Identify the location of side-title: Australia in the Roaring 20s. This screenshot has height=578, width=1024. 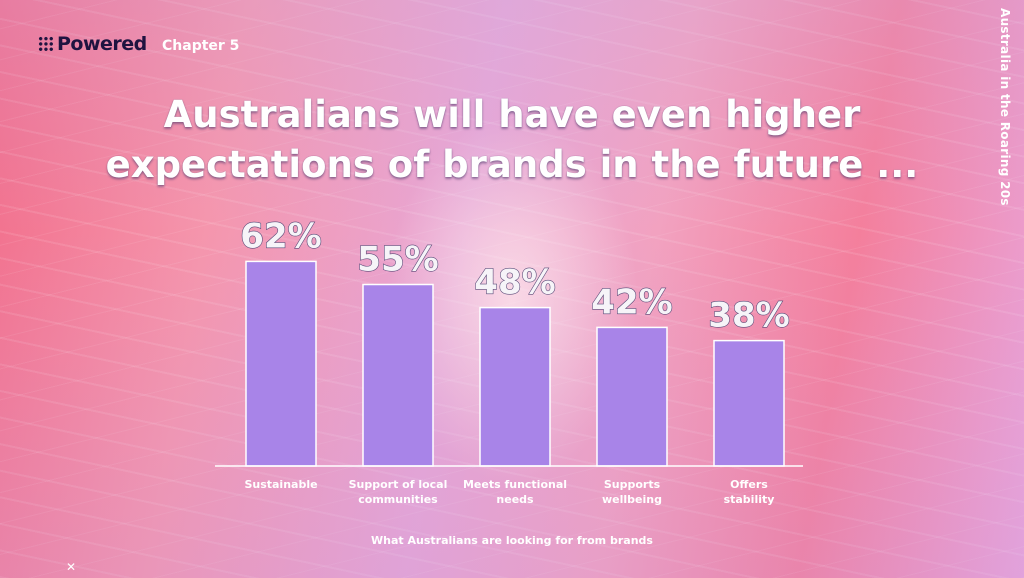
(1005, 107).